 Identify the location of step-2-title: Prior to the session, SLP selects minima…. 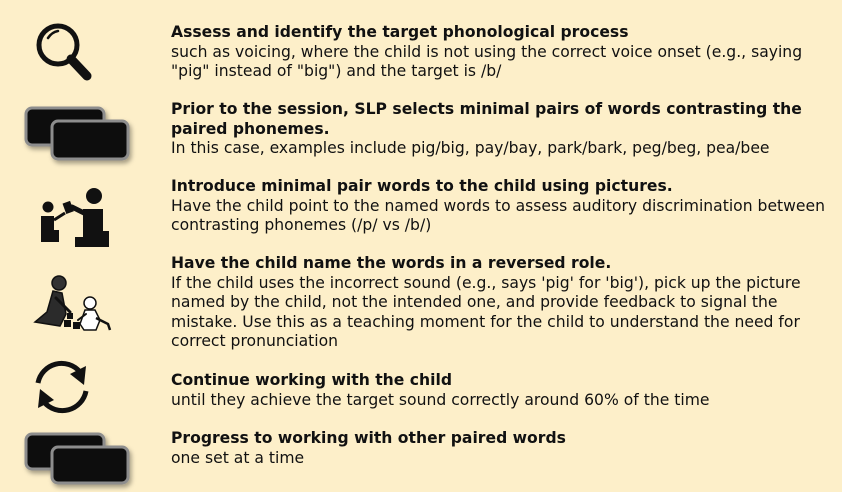
(486, 119).